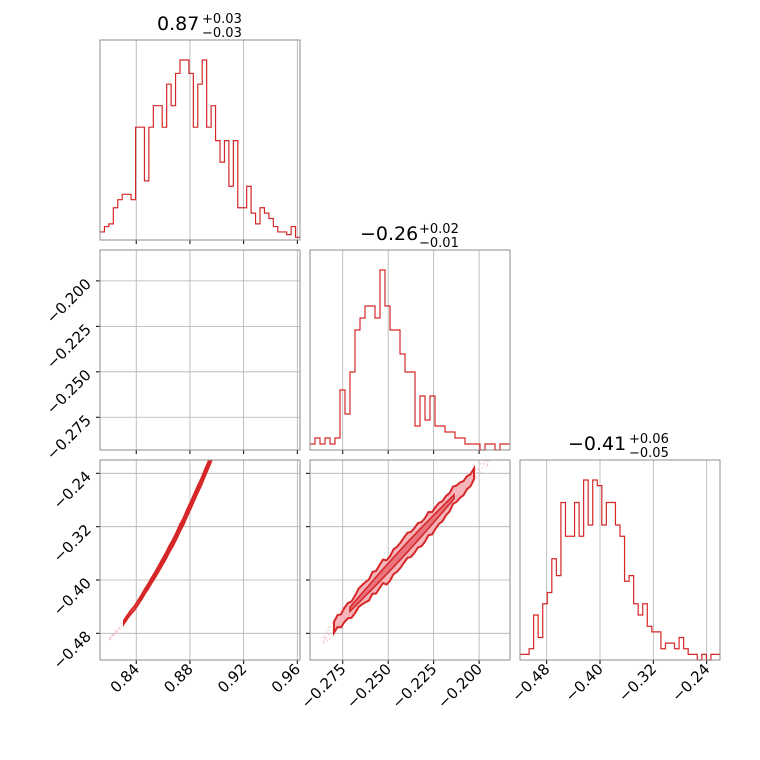  What do you see at coordinates (649, 453) in the screenshot?
I see `title-param-2-minus: −0.05` at bounding box center [649, 453].